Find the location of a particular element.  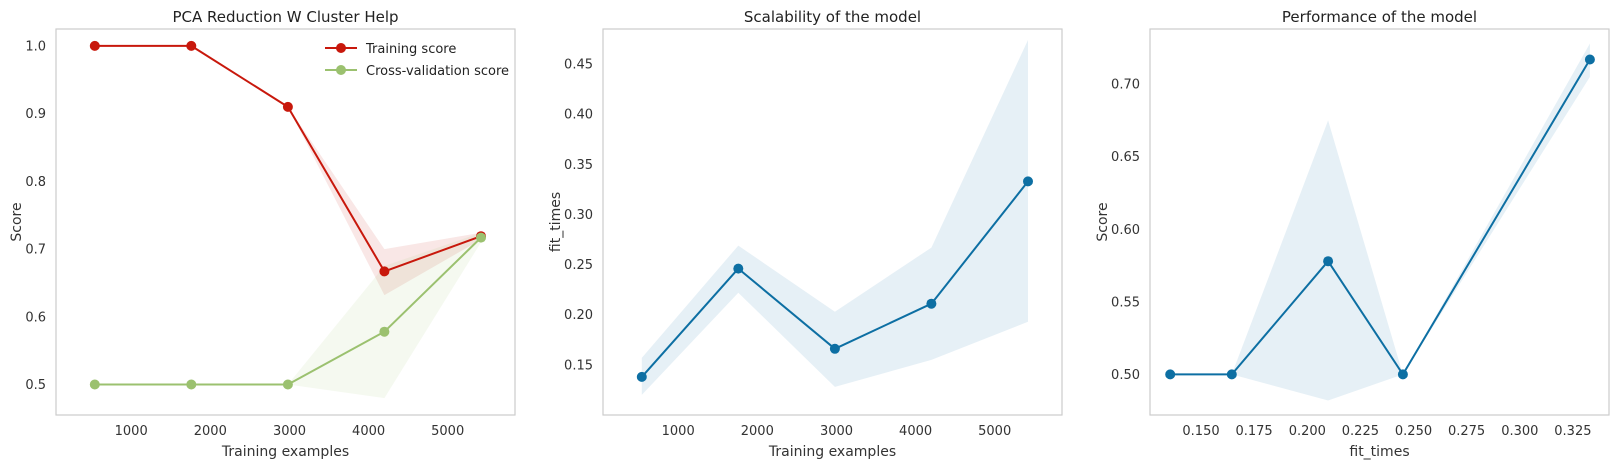

chart-title: Scalability of the model is located at coordinates (832, 17).